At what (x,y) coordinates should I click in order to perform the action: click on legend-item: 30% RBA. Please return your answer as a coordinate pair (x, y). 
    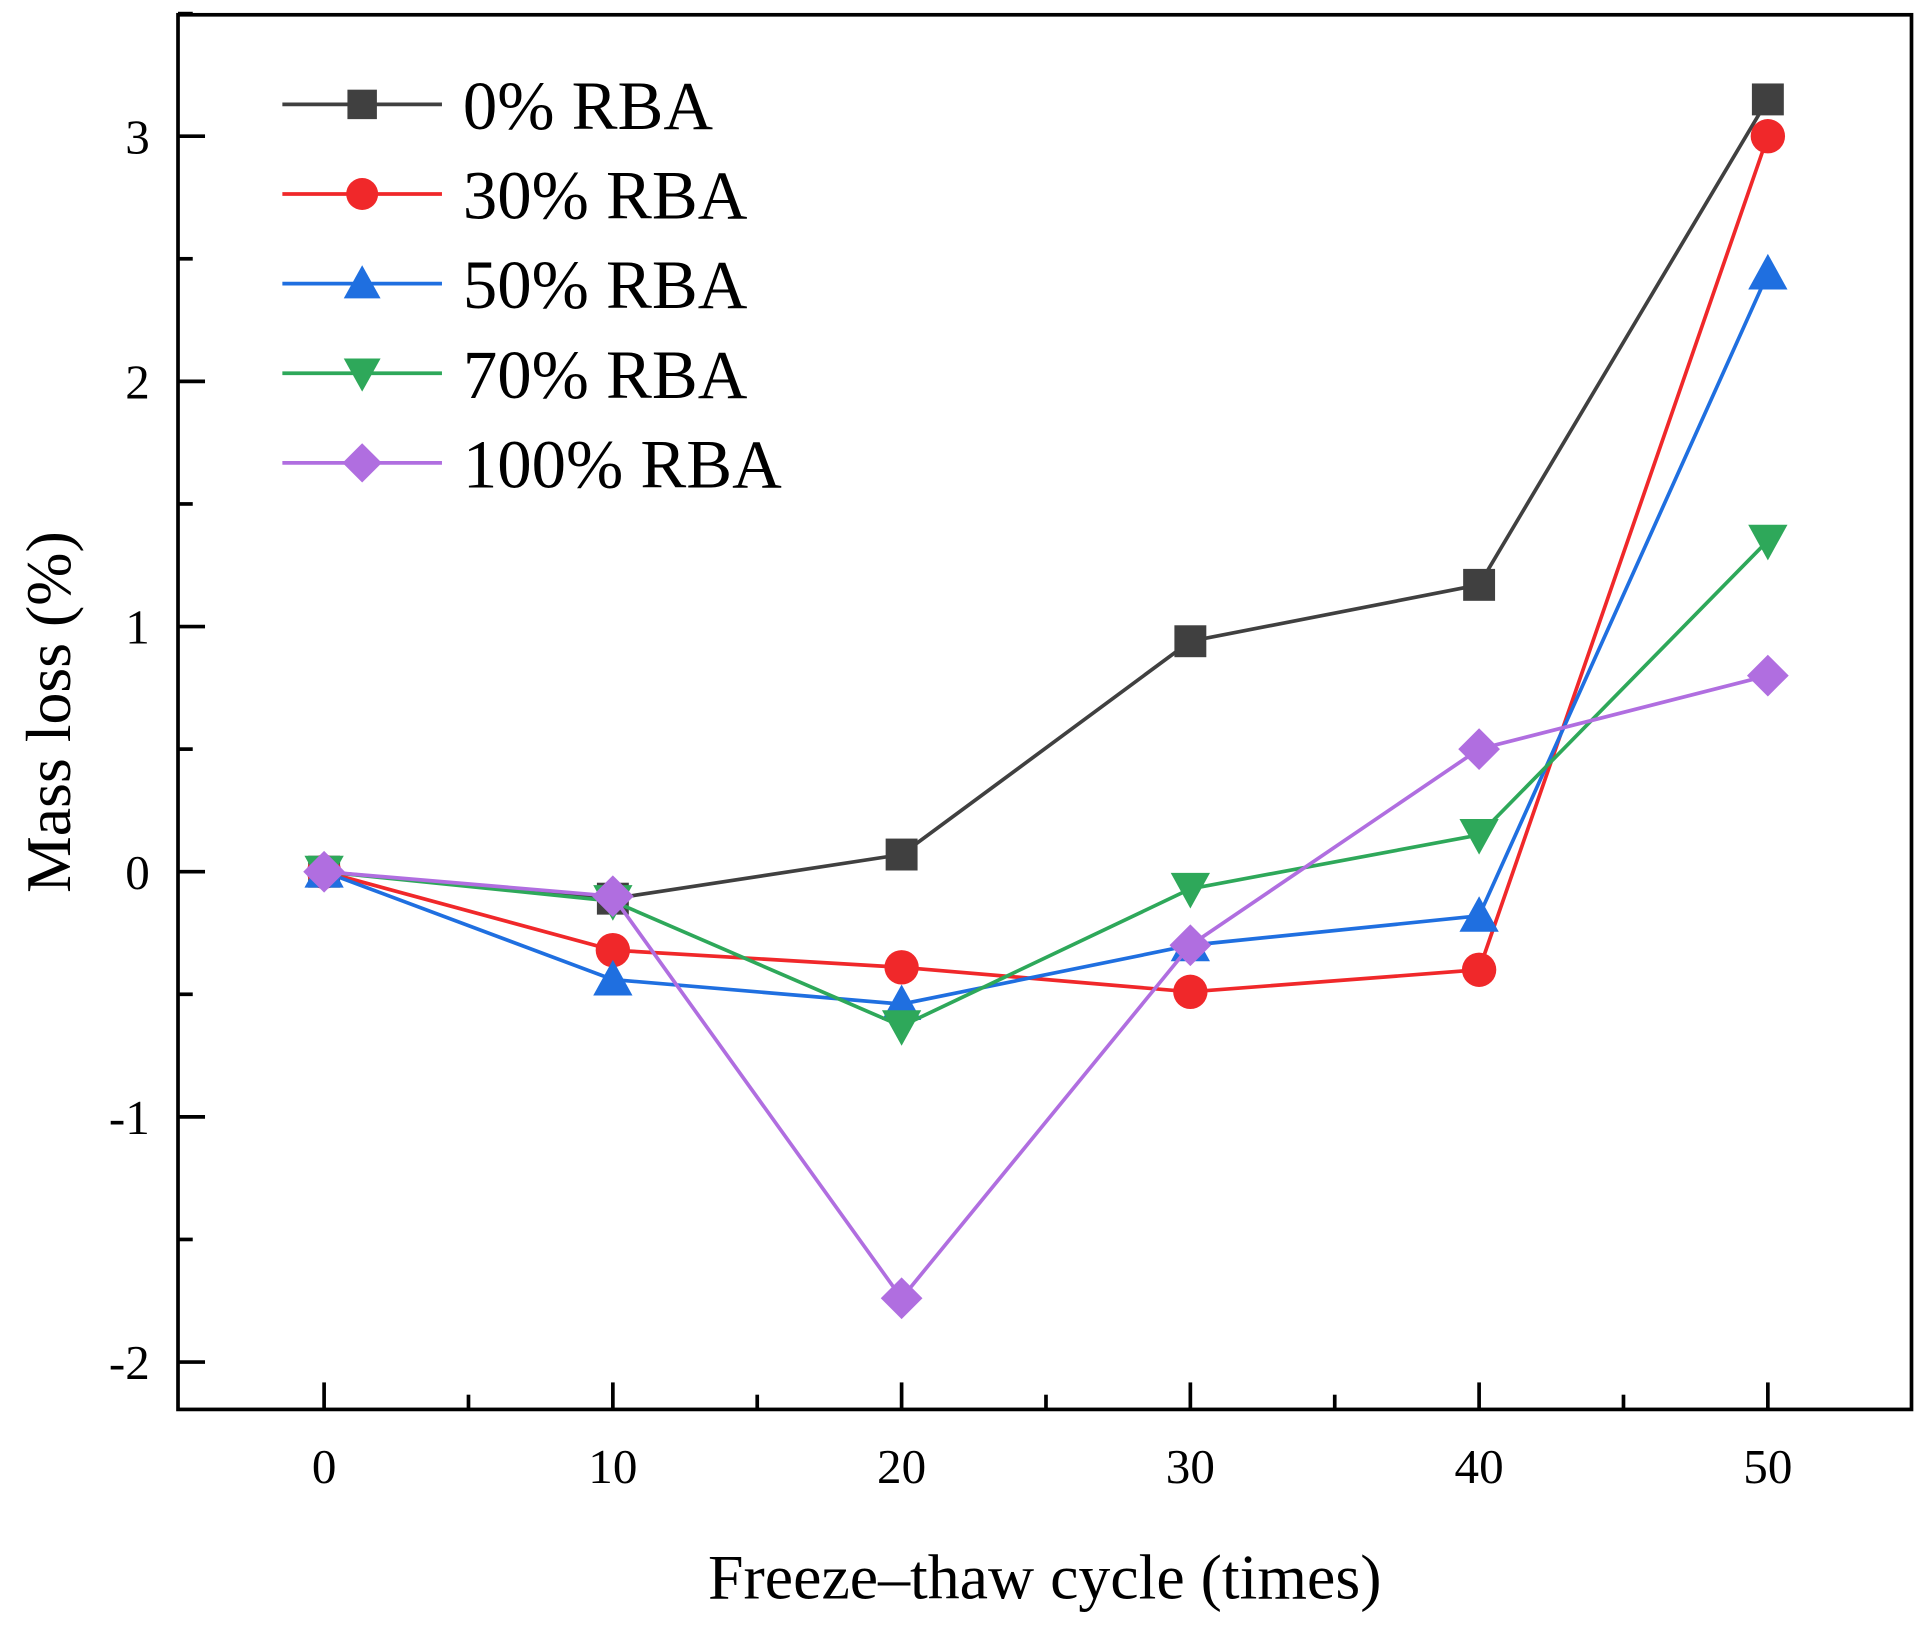
    Looking at the image, I should click on (515, 196).